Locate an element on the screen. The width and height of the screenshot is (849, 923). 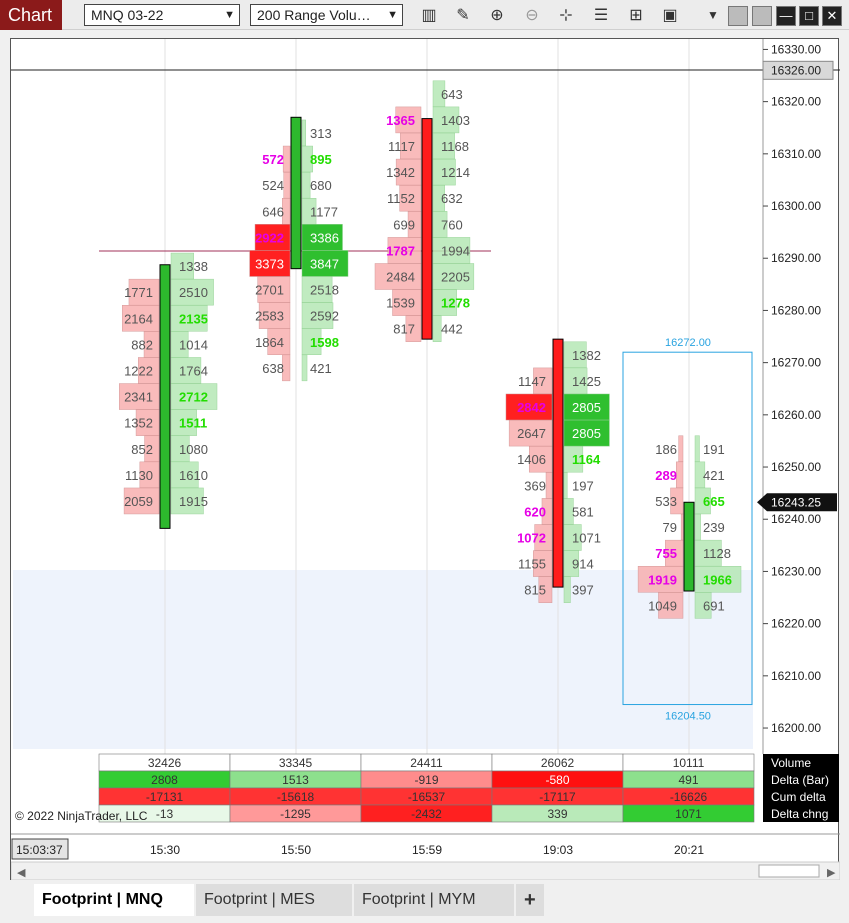
bid-volume-label: 524 is located at coordinates (273, 185).